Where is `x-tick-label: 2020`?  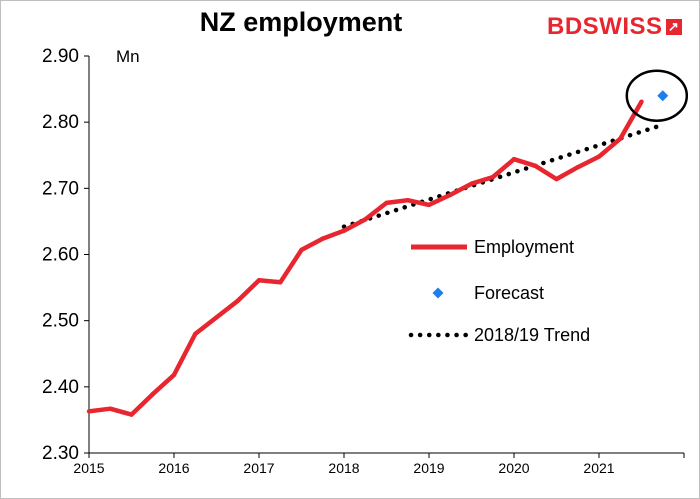 x-tick-label: 2020 is located at coordinates (513, 468).